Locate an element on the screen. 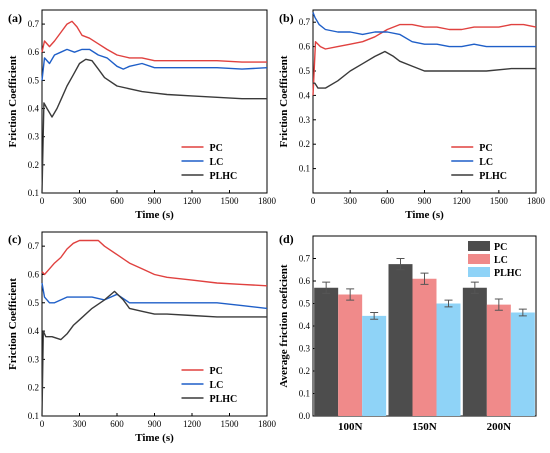 The height and width of the screenshot is (453, 550). y-axis-label: Average friction coeficient is located at coordinates (284, 326).